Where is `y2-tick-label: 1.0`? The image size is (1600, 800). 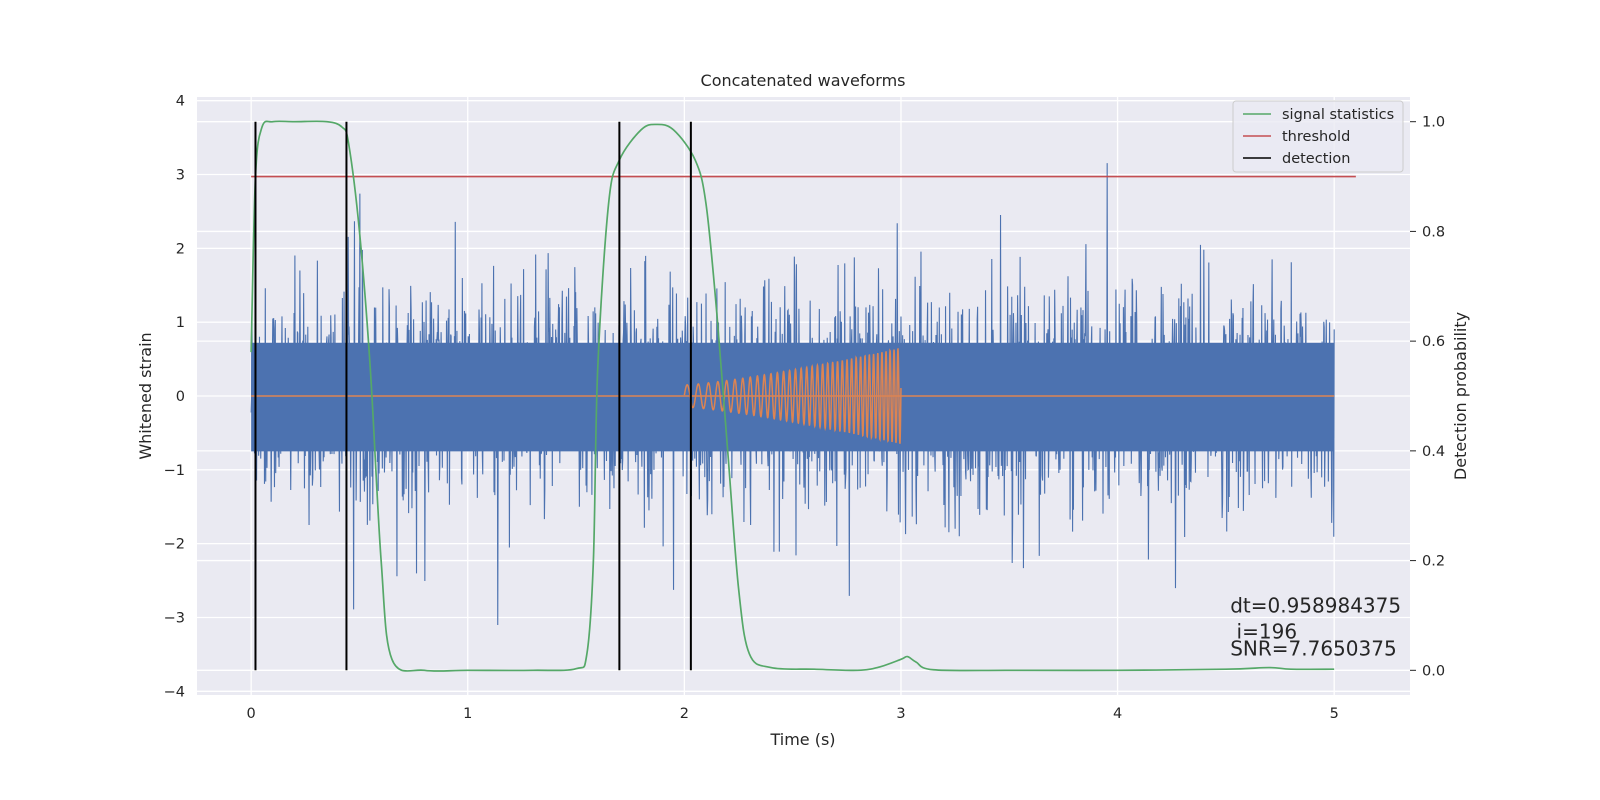
y2-tick-label: 1.0 is located at coordinates (1433, 123).